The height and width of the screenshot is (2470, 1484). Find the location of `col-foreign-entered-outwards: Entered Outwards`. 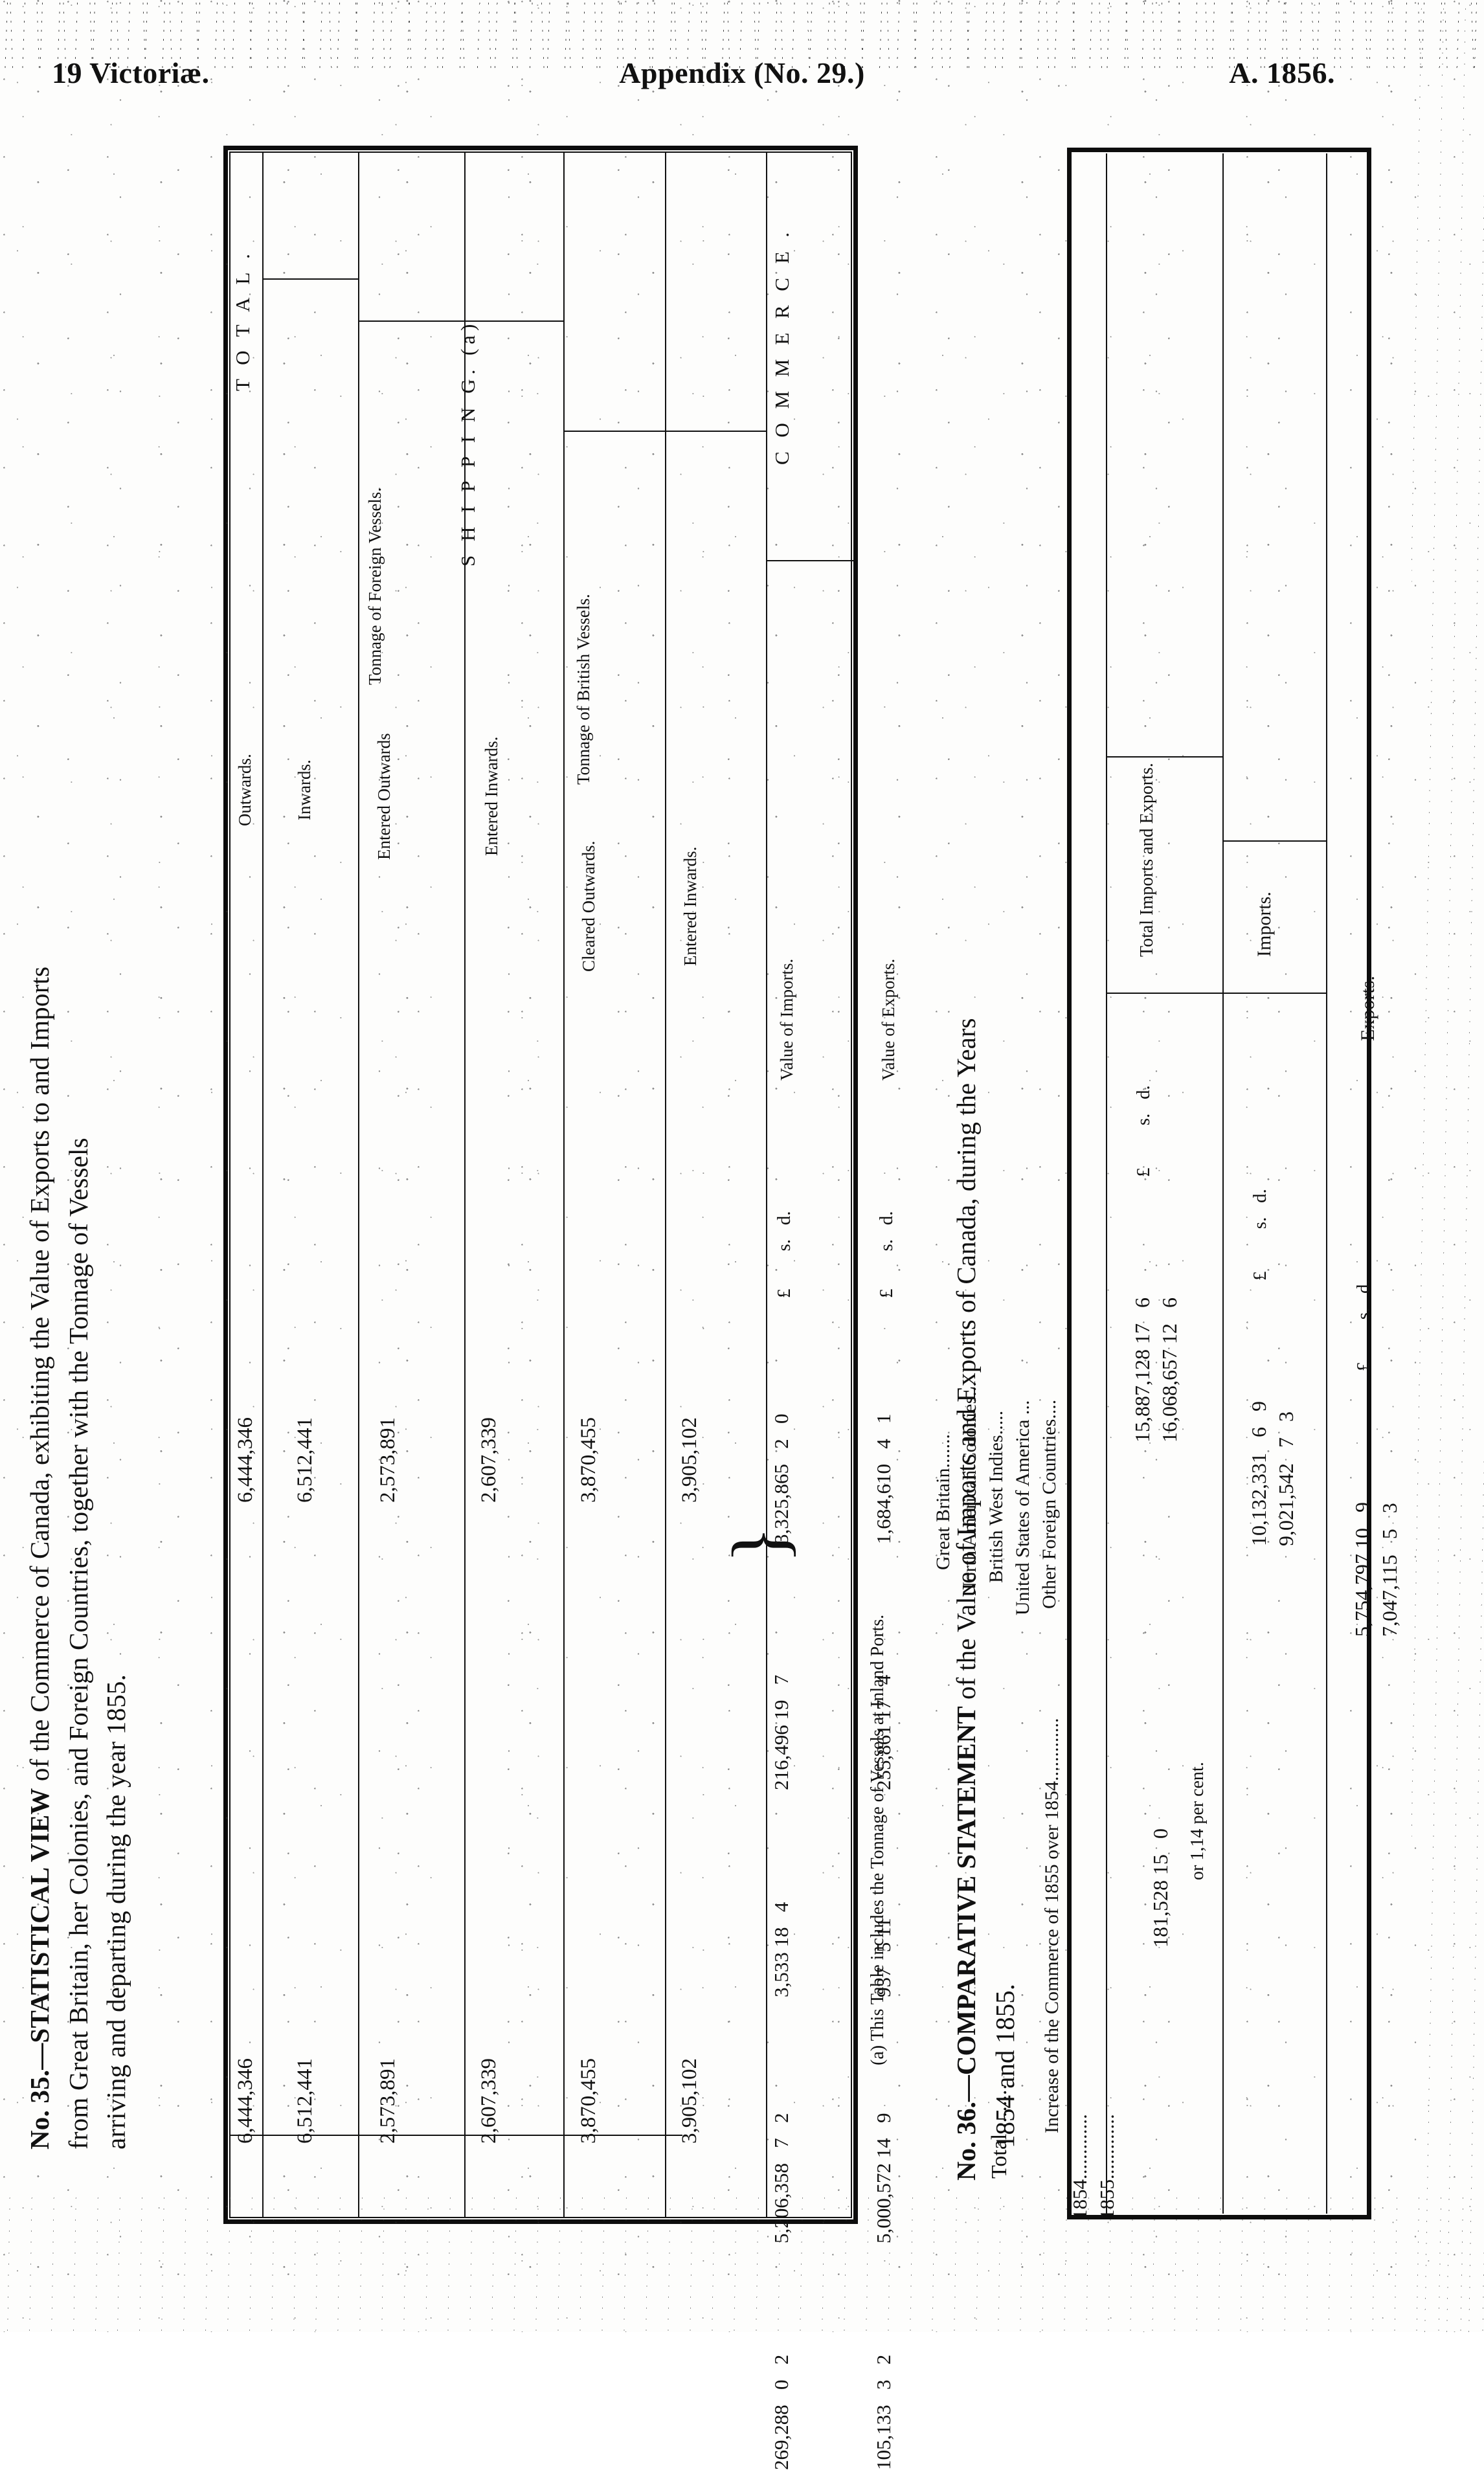

col-foreign-entered-outwards: Entered Outwards is located at coordinates (384, 796).